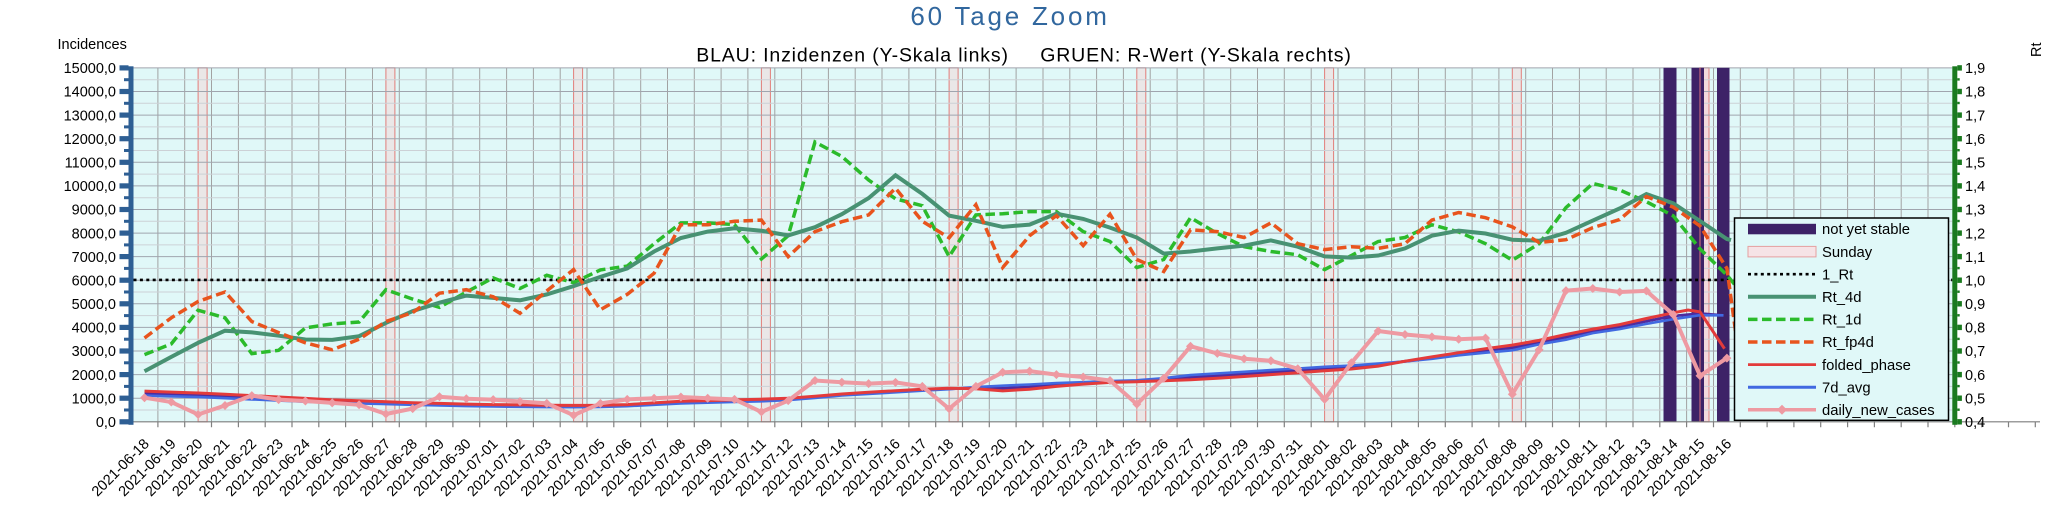  Describe the element at coordinates (94, 305) in the screenshot. I see `svg-text: 5000,0` at that location.